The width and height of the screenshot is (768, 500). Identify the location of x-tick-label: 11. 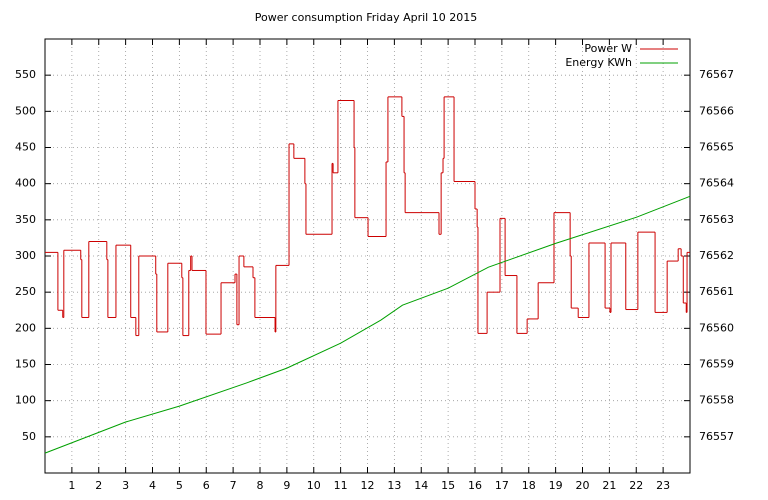
(341, 485).